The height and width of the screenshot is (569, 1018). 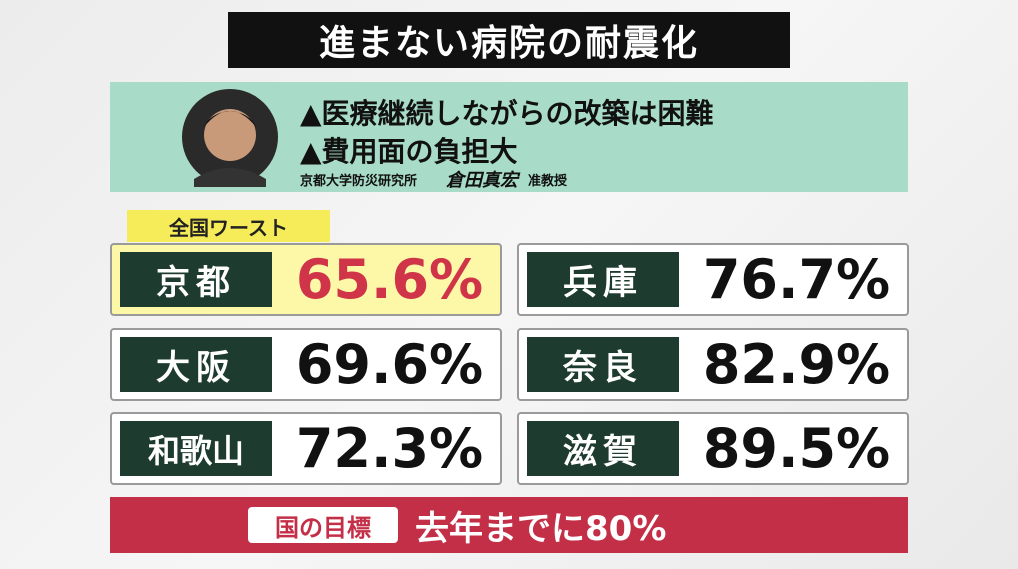 I want to click on prefecture-name: 京都, so click(x=196, y=279).